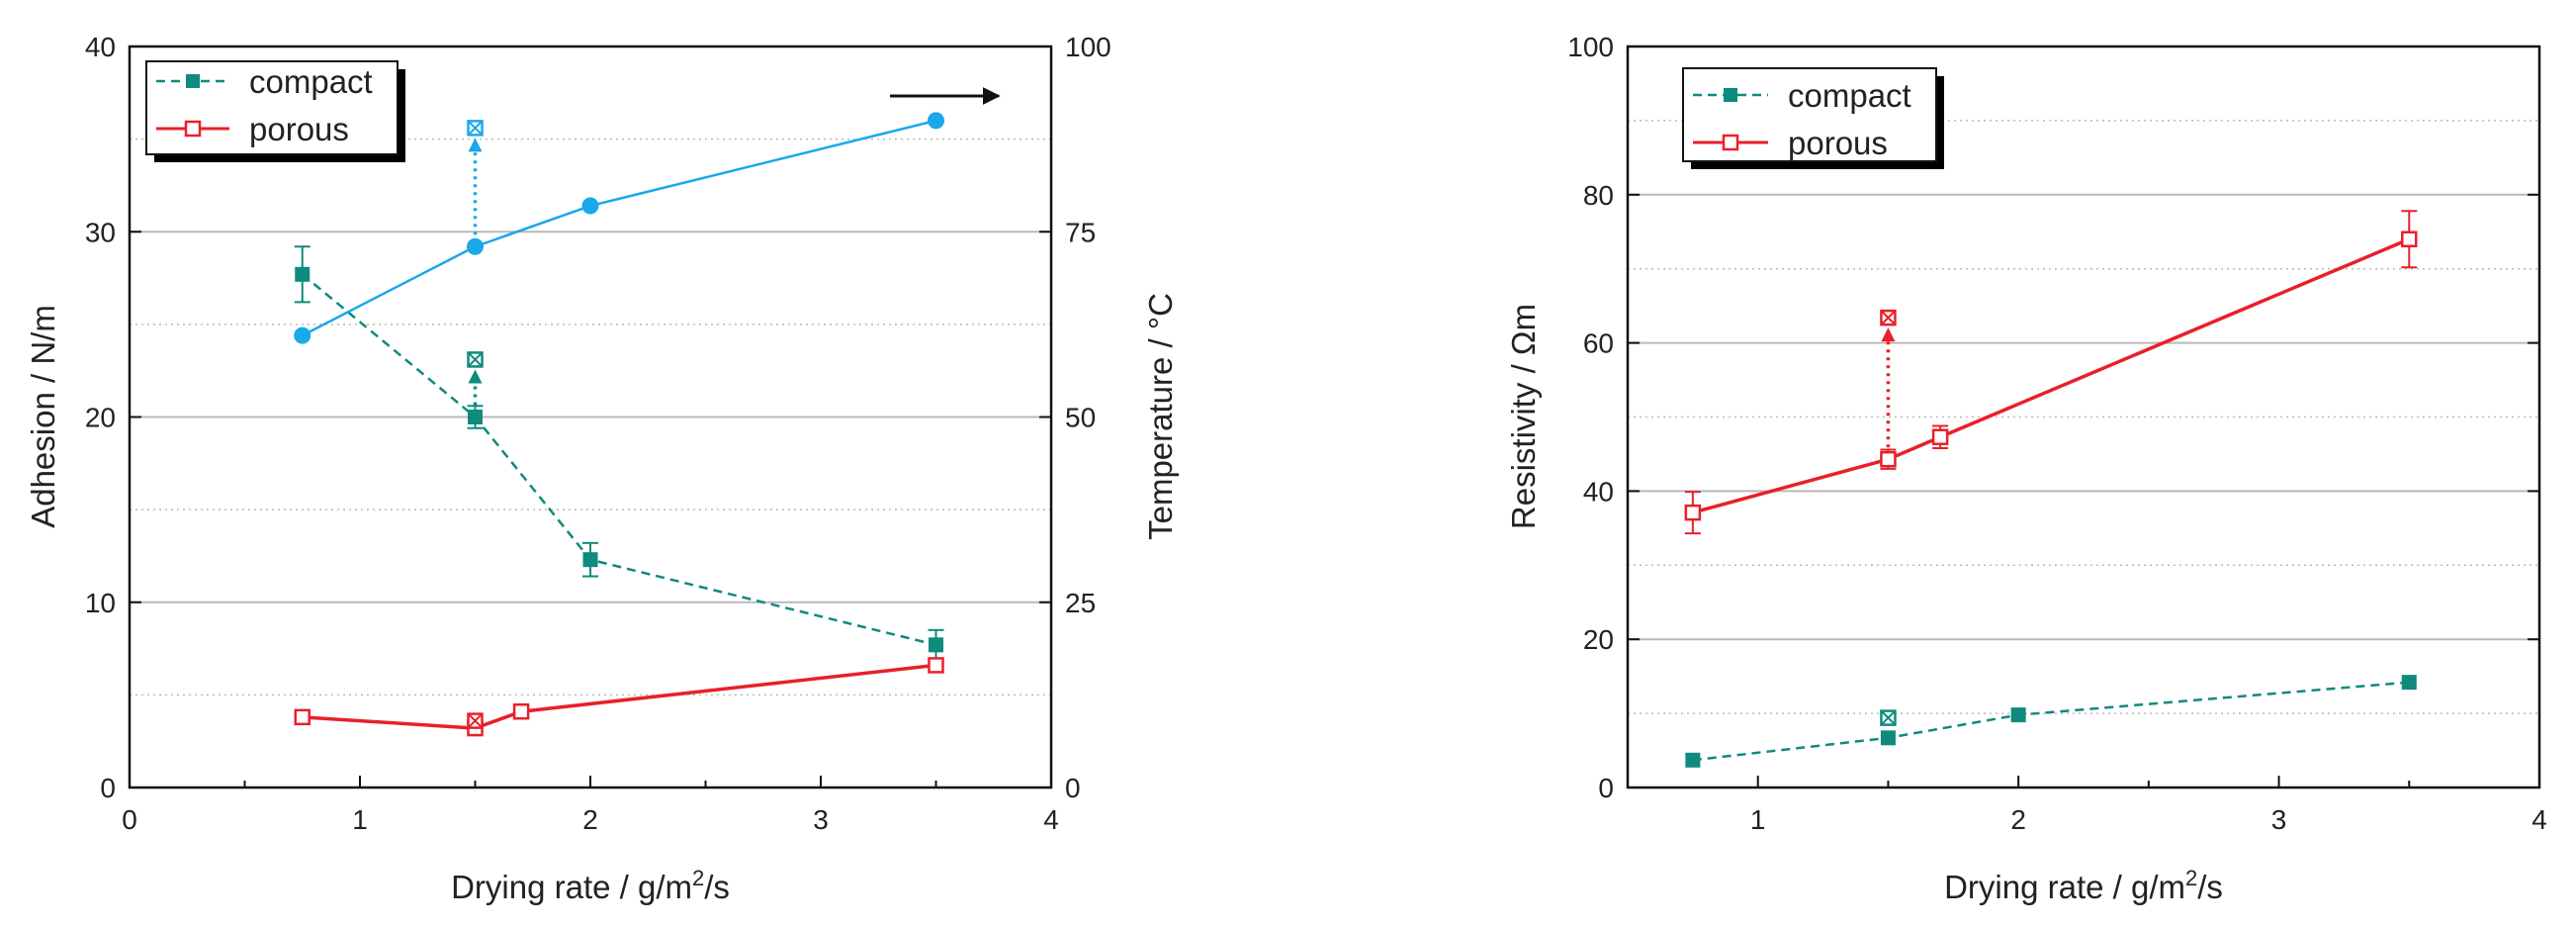  I want to click on right-y-tick-label: 40, so click(1598, 491).